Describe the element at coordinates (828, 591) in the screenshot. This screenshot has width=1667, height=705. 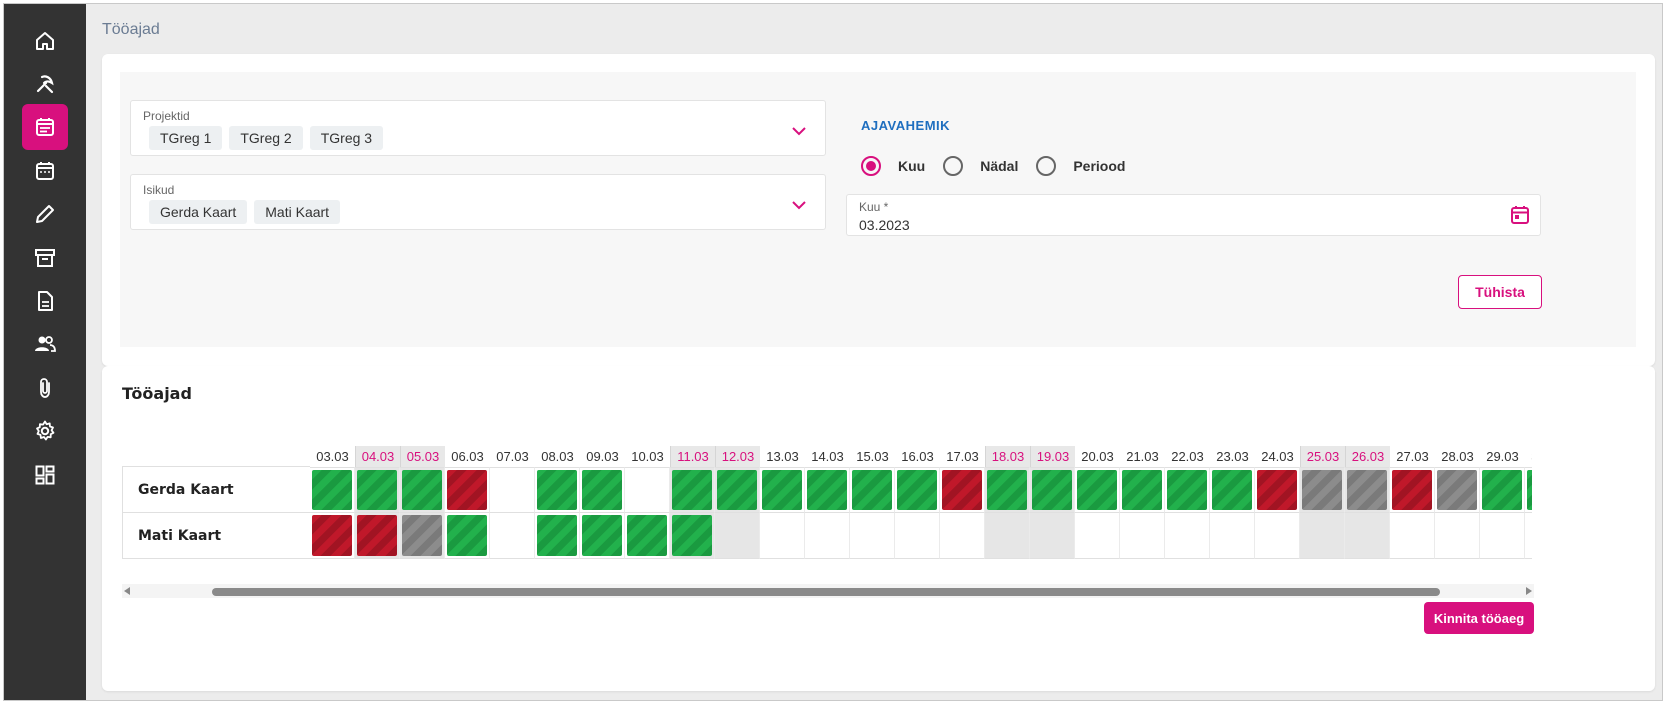
I see `horizontal-scrollbar` at that location.